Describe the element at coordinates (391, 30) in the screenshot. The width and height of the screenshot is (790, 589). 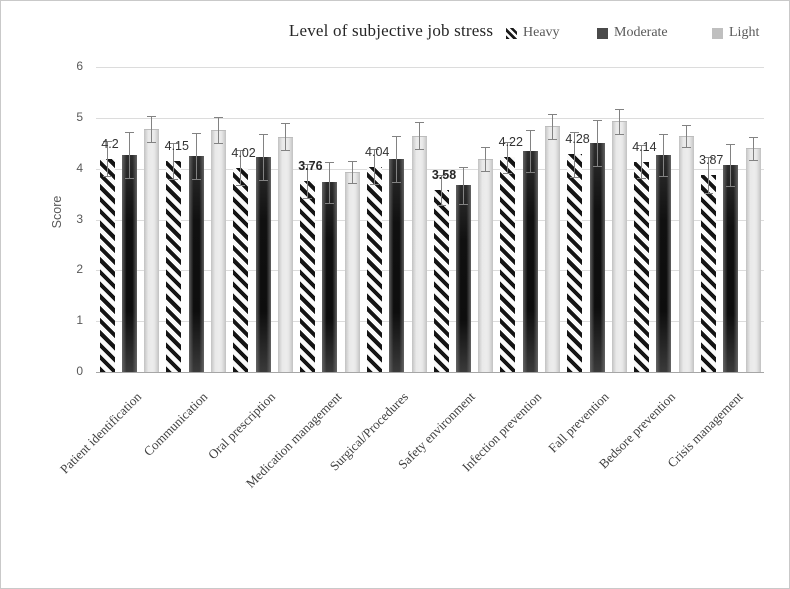
I see `chart-title: Level of subjective job stress` at that location.